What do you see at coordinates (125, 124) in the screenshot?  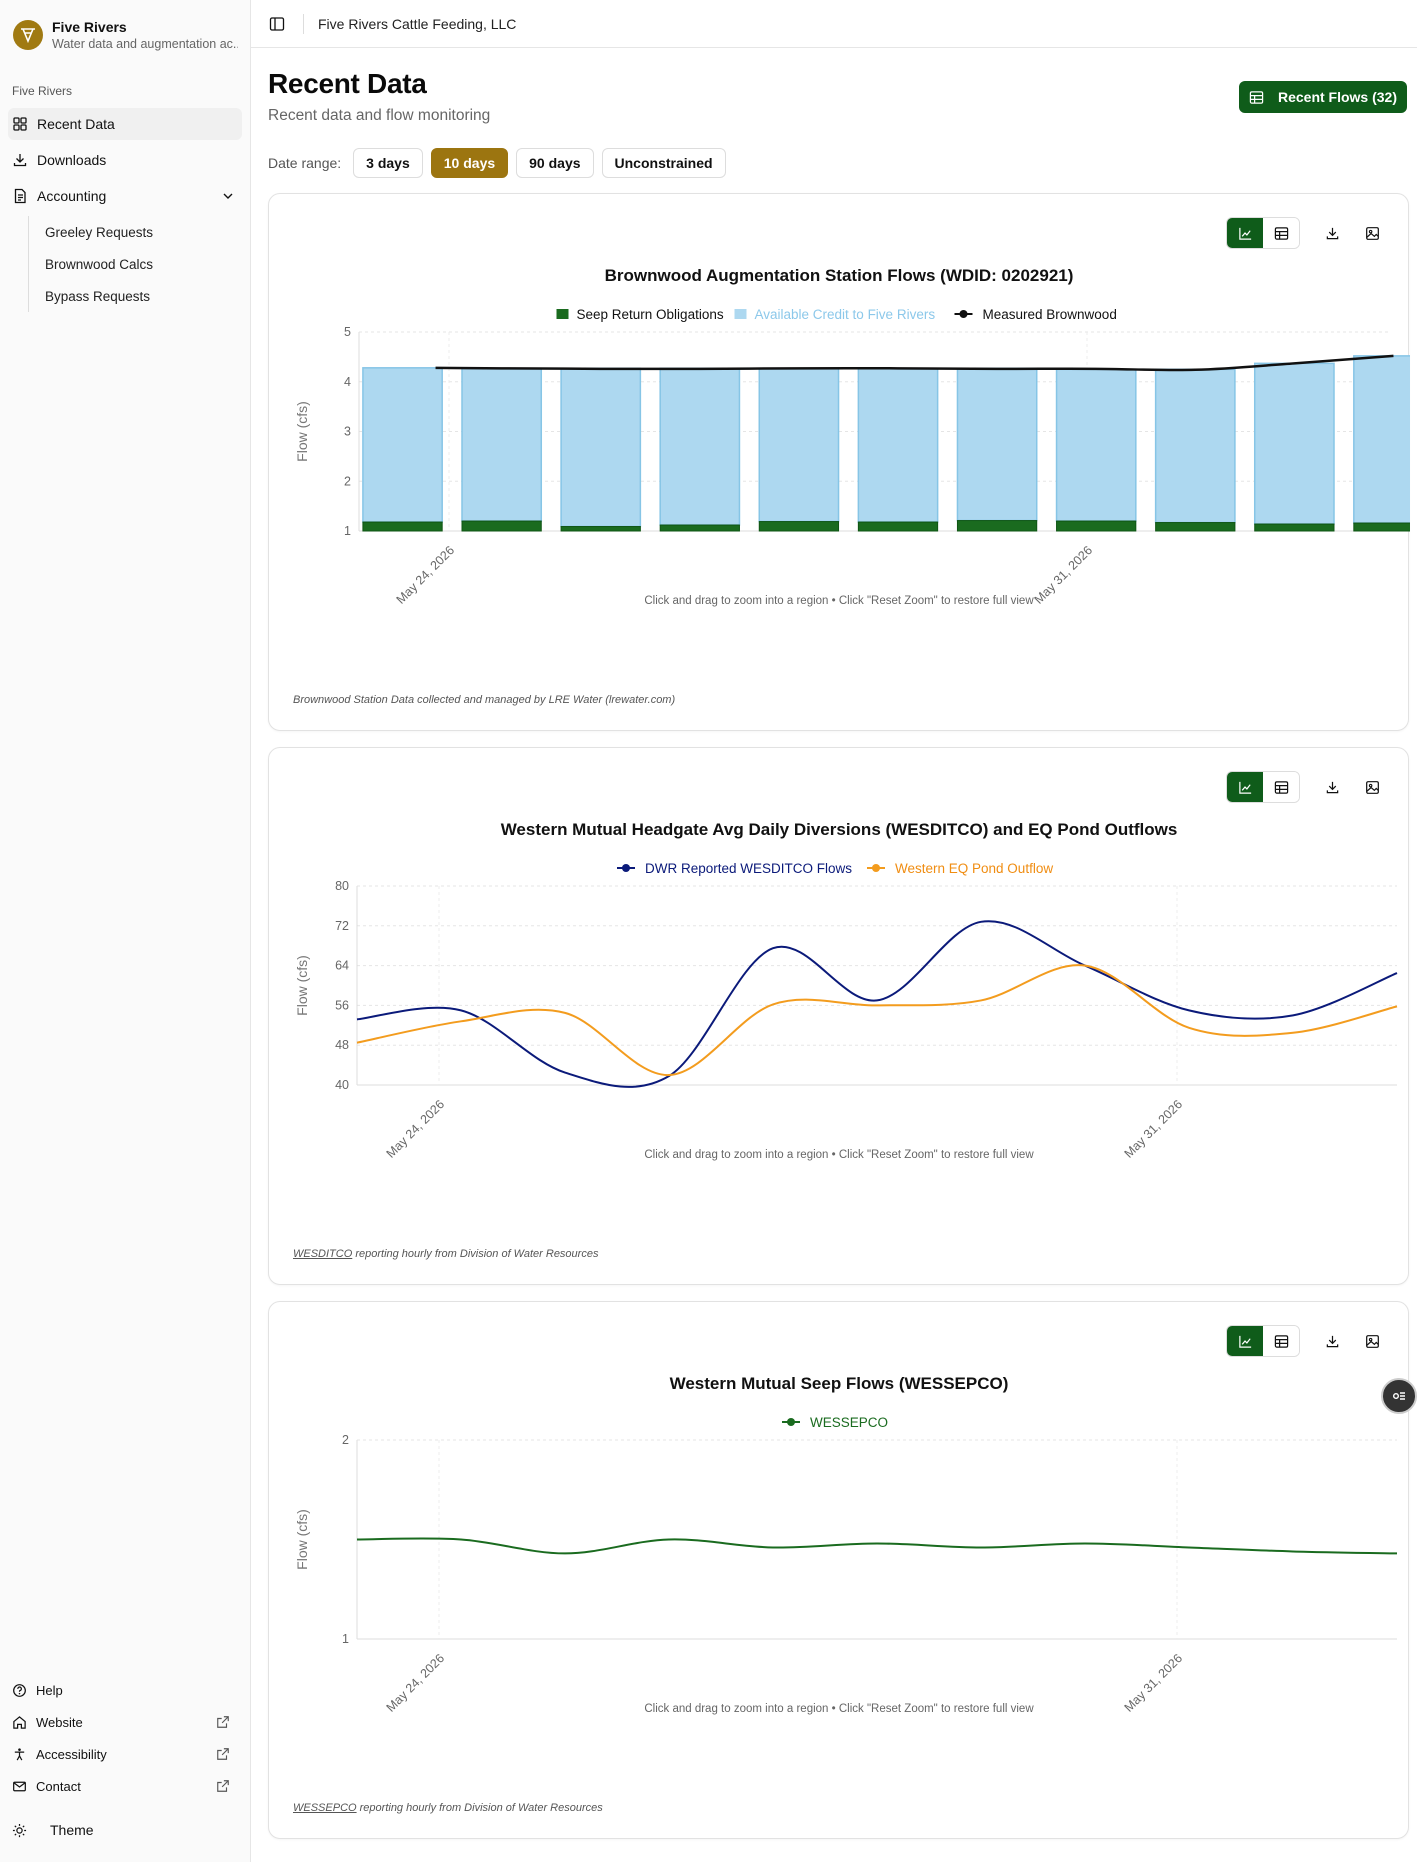 I see `sidebar-item-recent-data: Recent Data` at bounding box center [125, 124].